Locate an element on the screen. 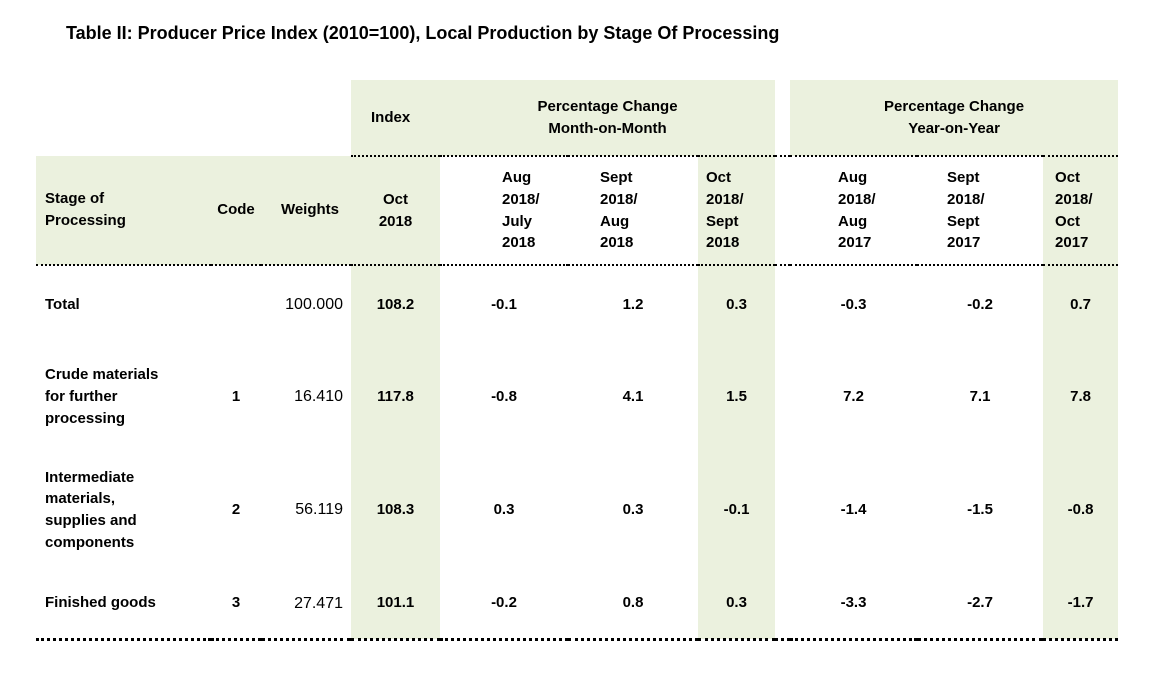 The image size is (1149, 693). column-header-weights: Weights is located at coordinates (306, 211).